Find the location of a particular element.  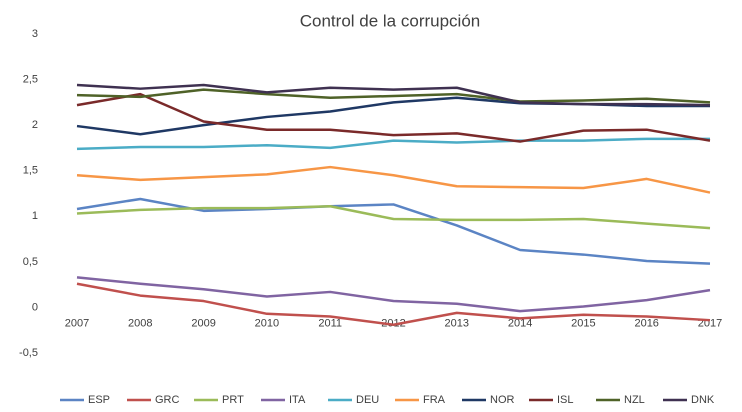

legend-label: PRT is located at coordinates (233, 400).